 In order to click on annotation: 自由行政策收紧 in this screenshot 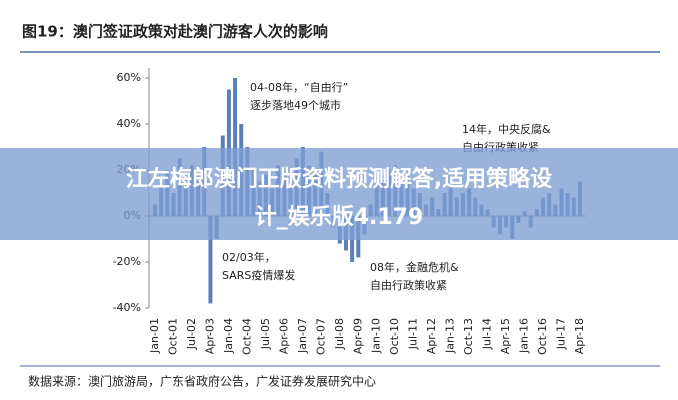, I will do `click(408, 285)`.